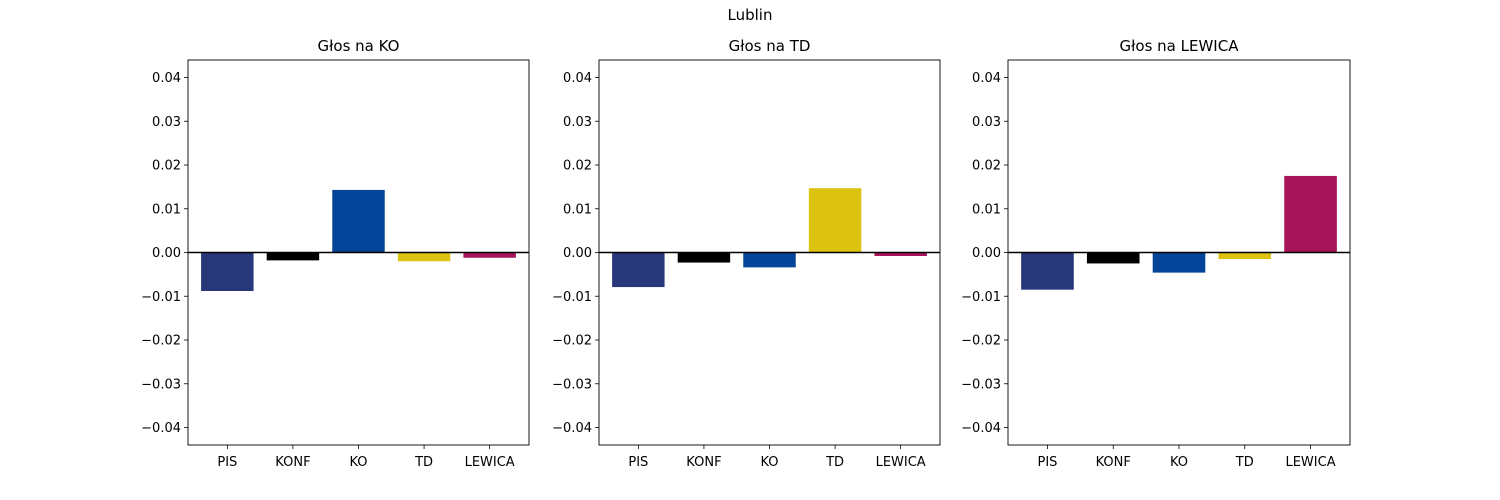 This screenshot has height=500, width=1500. I want to click on chart-title: Głos na TD, so click(770, 46).